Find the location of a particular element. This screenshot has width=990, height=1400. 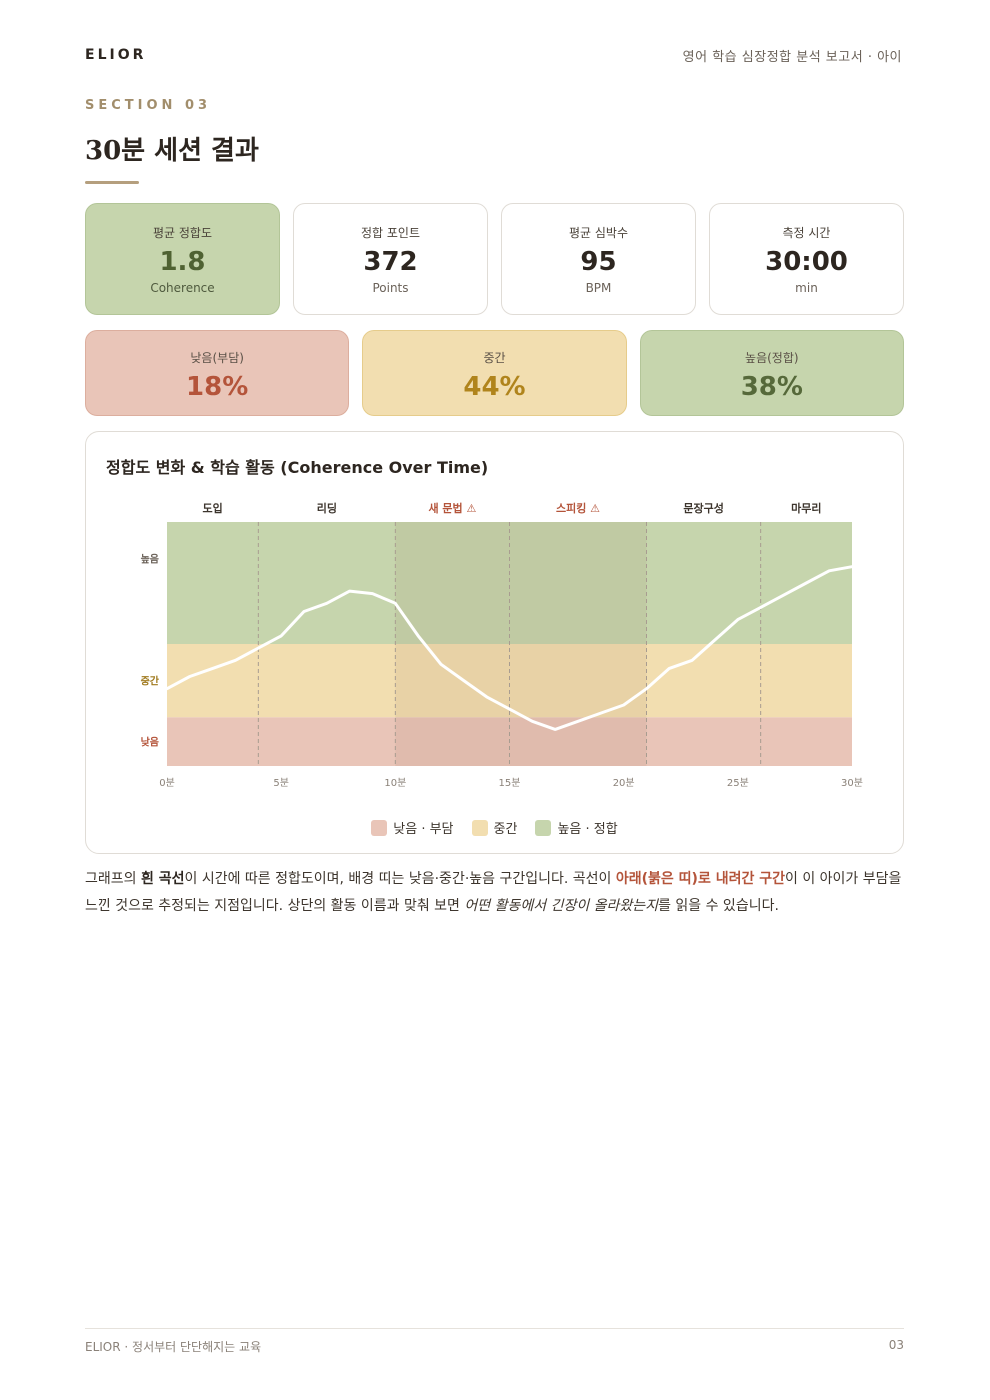

legend-swatch-mid is located at coordinates (479, 827).